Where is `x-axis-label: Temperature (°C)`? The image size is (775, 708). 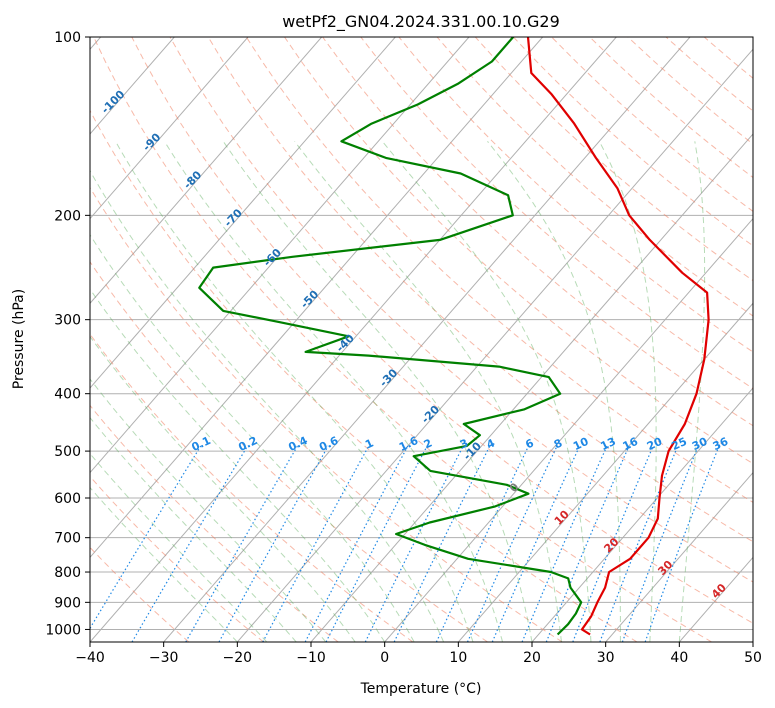 x-axis-label: Temperature (°C) is located at coordinates (421, 689).